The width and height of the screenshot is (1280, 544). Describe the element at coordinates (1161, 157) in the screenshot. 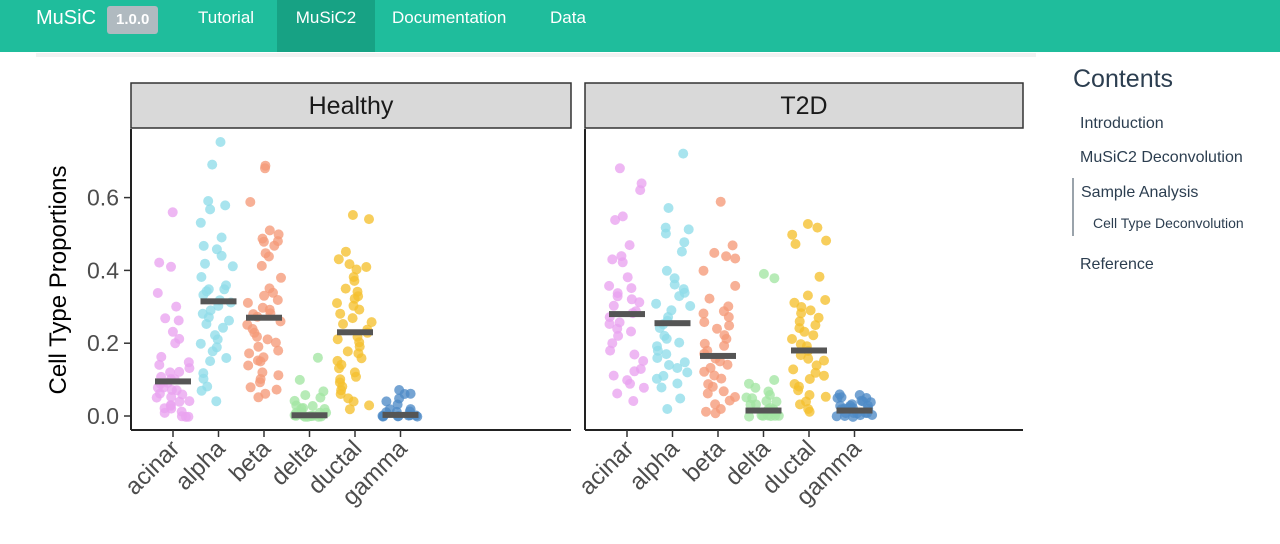

I see `toc-music2-deconvolution: MuSiC2 Deconvolution` at that location.